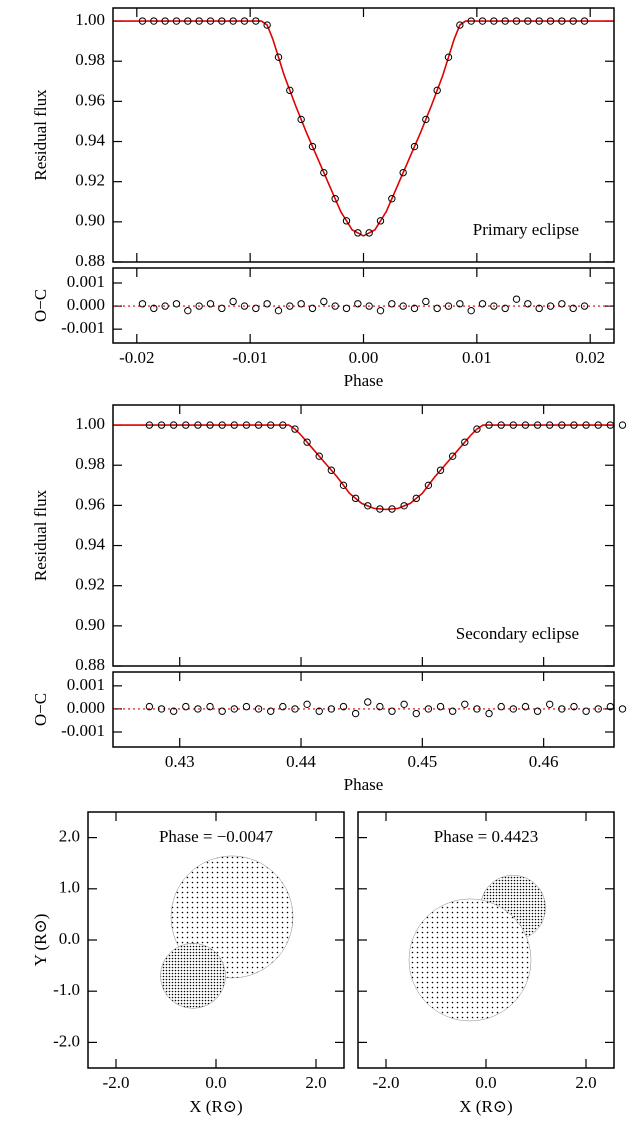 This screenshot has height=1121, width=627. I want to click on x-tick-label: 0.0, so click(485, 1082).